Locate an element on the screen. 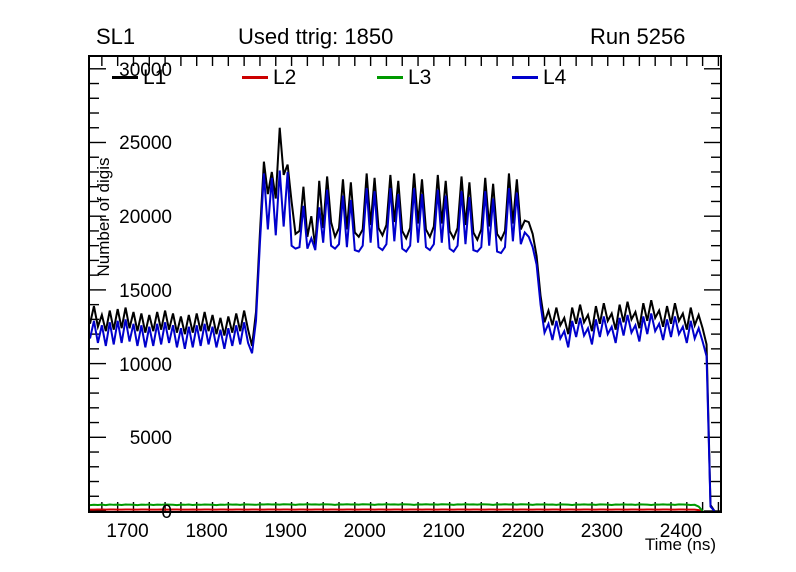  x-tick-2300: 2300 is located at coordinates (601, 531).